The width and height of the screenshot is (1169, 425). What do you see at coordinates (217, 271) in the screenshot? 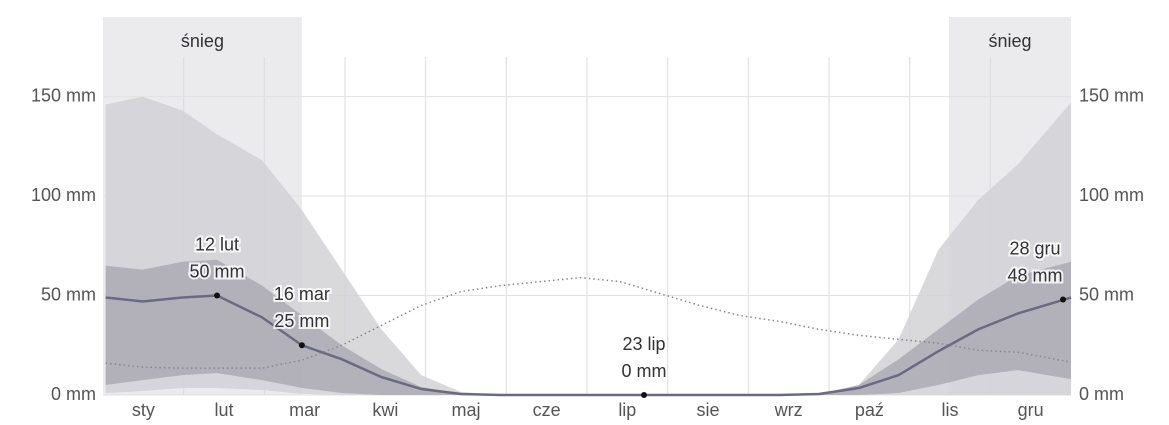
I see `annotation-value: 50 mm` at bounding box center [217, 271].